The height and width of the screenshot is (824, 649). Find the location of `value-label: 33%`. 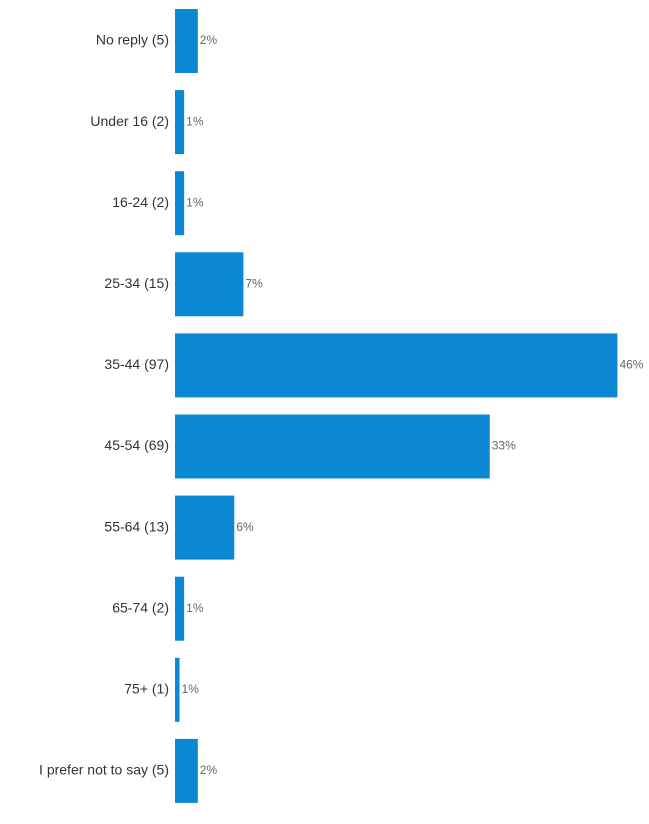

value-label: 33% is located at coordinates (504, 446).